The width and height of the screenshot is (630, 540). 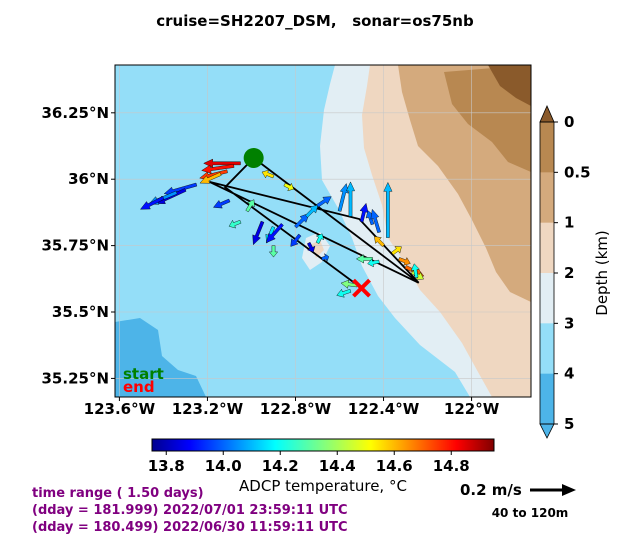 What do you see at coordinates (547, 431) in the screenshot?
I see `depth-colorbar-bottom-extension` at bounding box center [547, 431].